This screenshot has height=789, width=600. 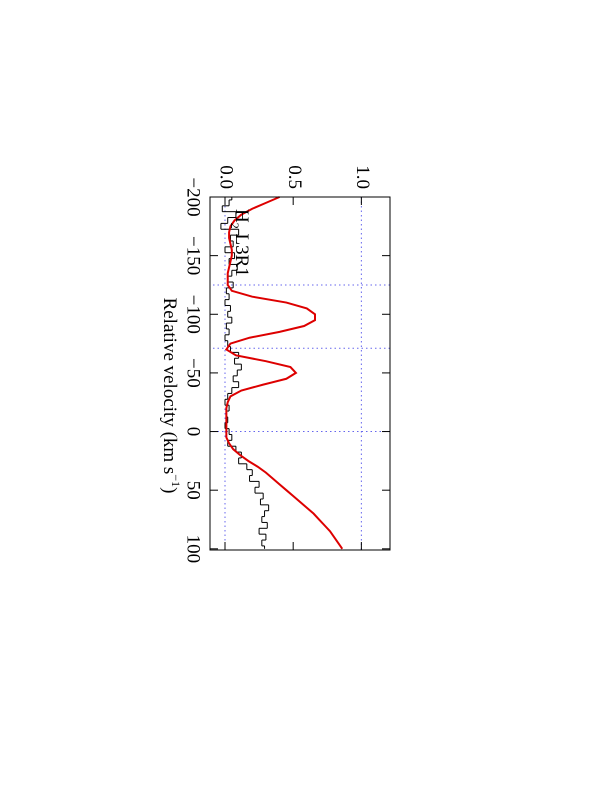 I want to click on y-tick-label: 1.0, so click(x=362, y=177).